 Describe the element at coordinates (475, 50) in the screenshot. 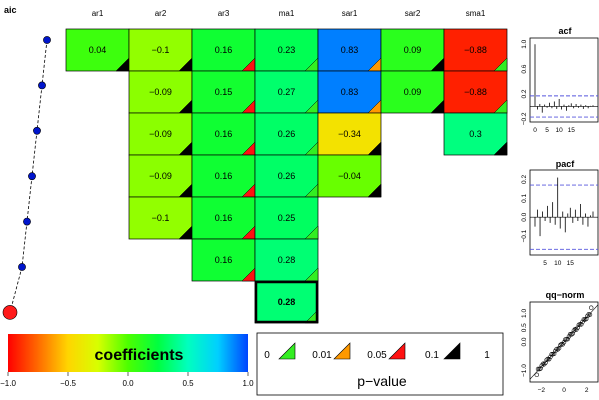

I see `heatmap-cell: −0.88` at that location.